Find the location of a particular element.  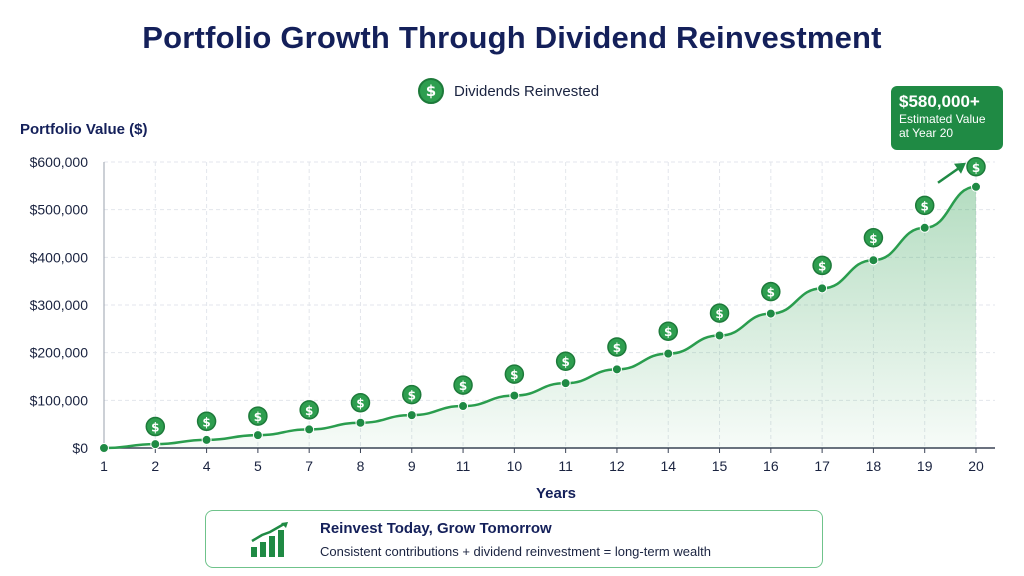

growth-chart-icon is located at coordinates (269, 539).